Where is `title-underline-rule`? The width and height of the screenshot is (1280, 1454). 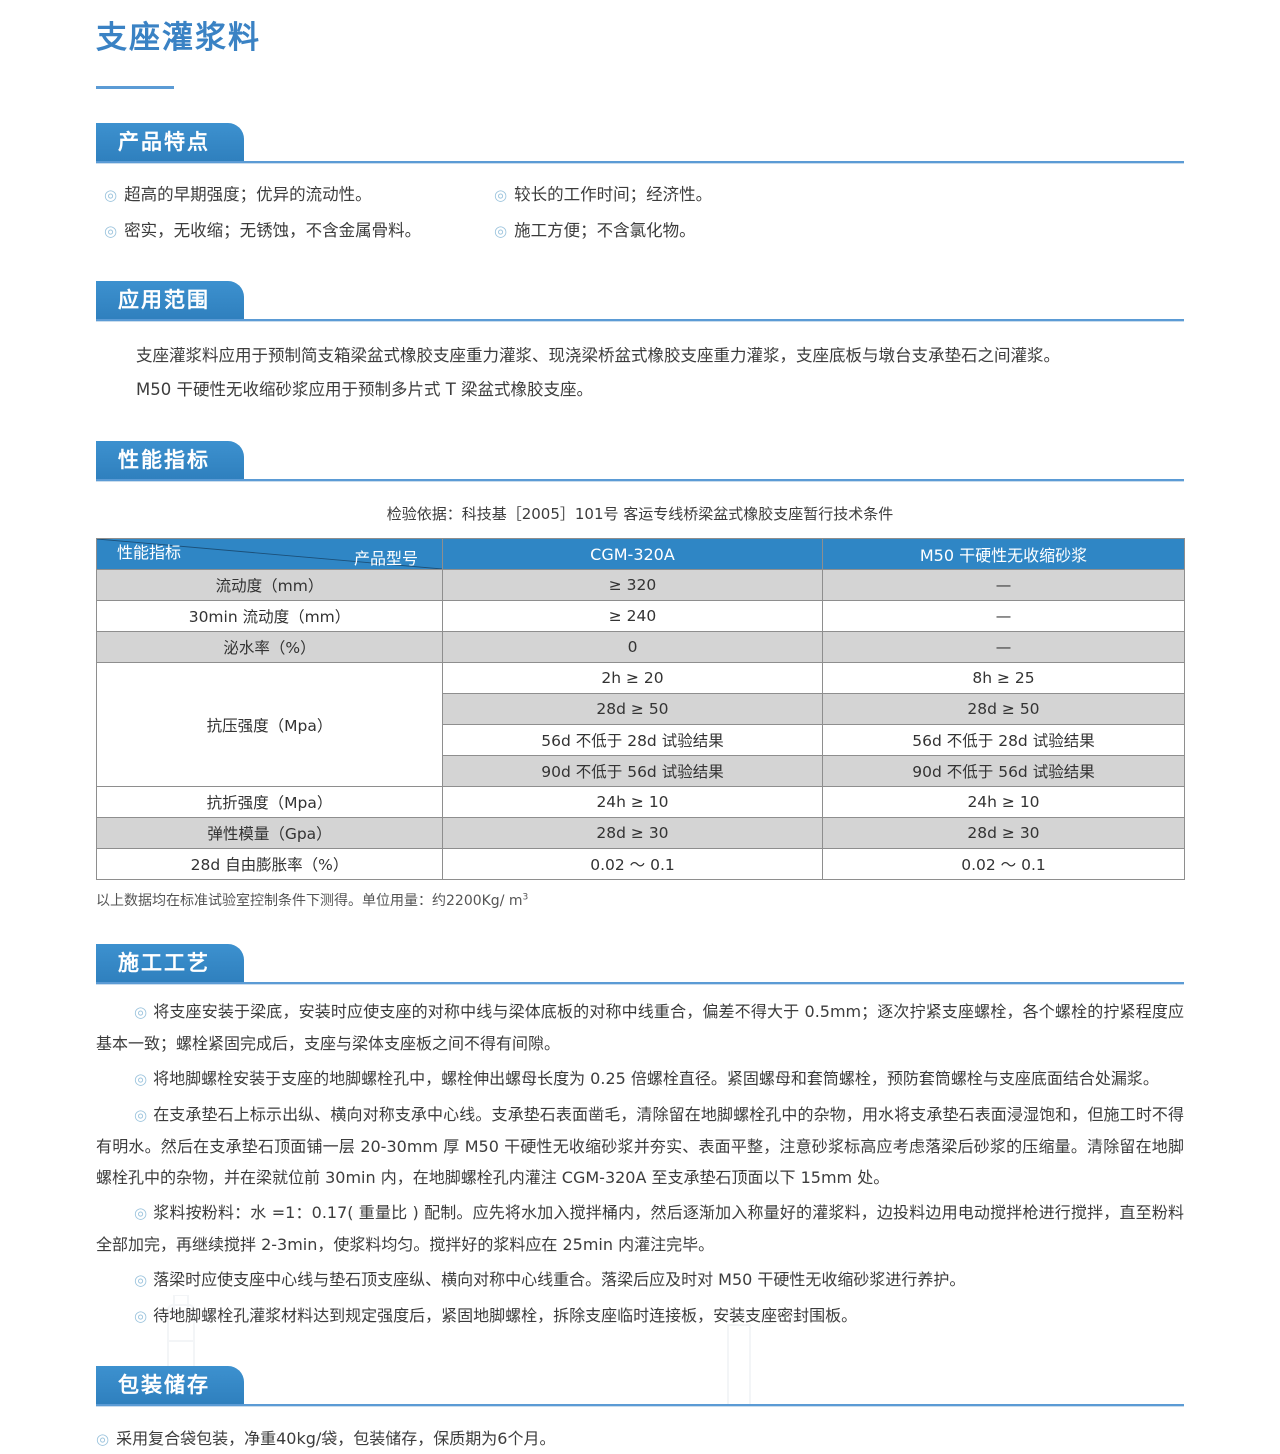
title-underline-rule is located at coordinates (135, 88).